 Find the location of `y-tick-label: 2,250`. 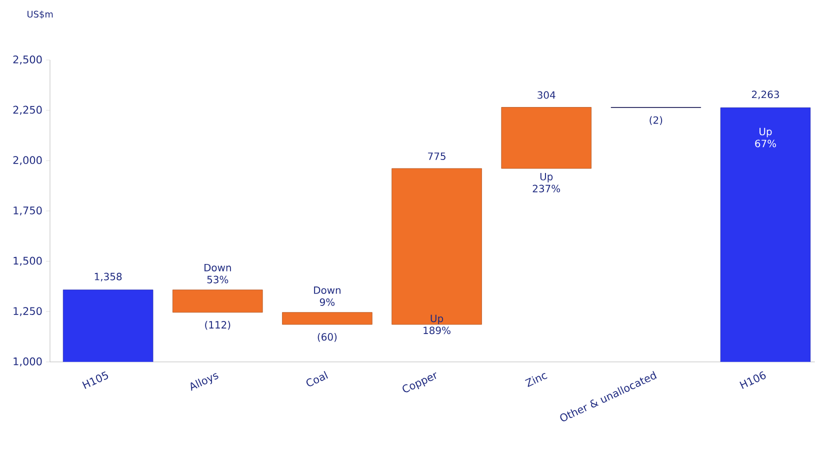

y-tick-label: 2,250 is located at coordinates (27, 110).